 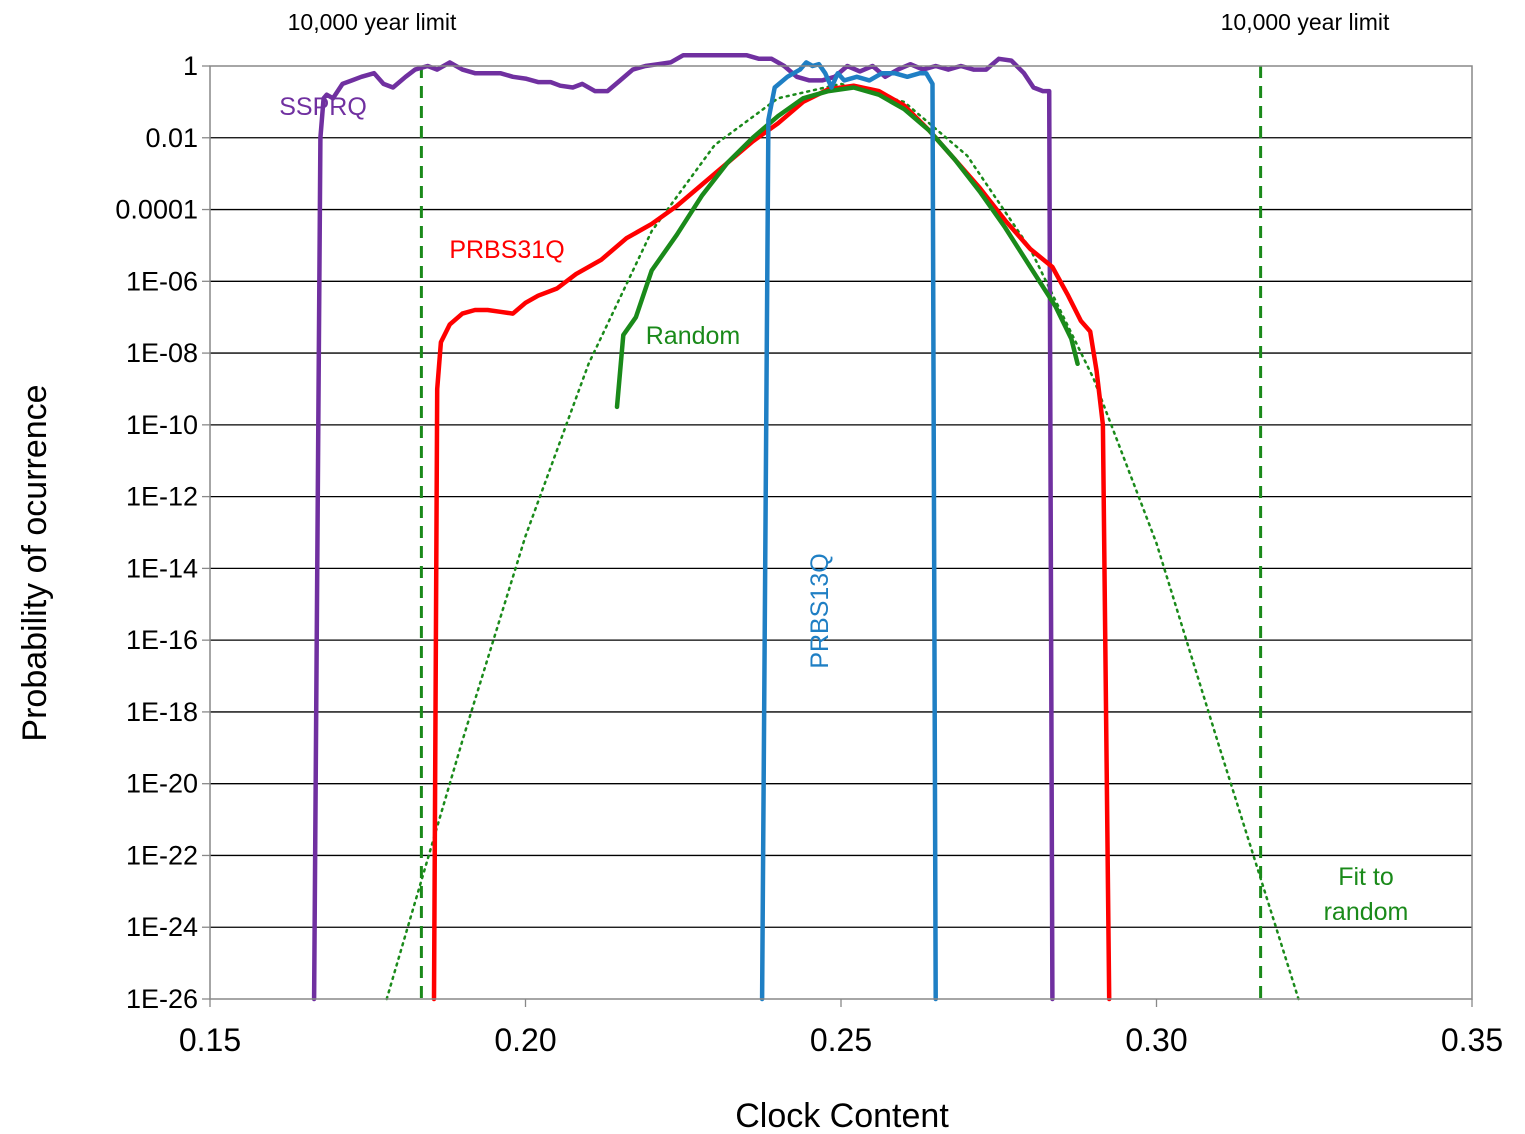 I want to click on y-tick-label: 1, so click(x=190, y=66).